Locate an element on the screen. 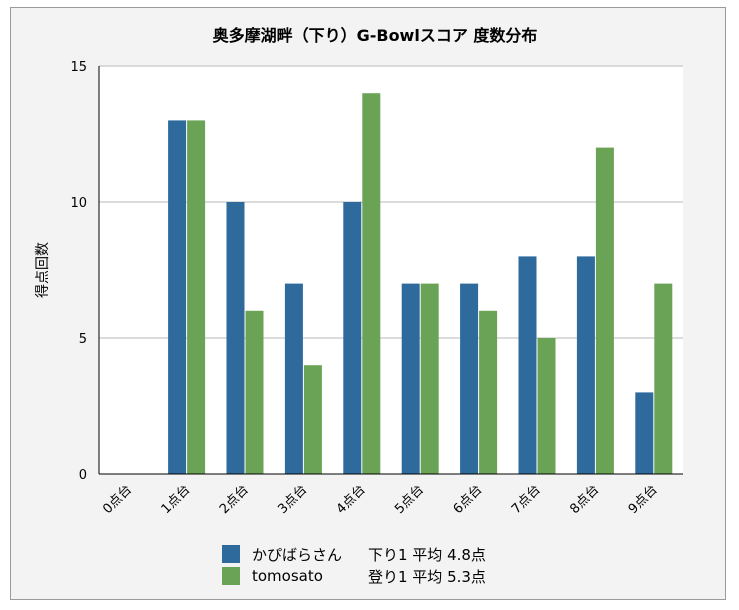  legend-stat-series-2: 登り1 平均 5.3点 is located at coordinates (427, 576).